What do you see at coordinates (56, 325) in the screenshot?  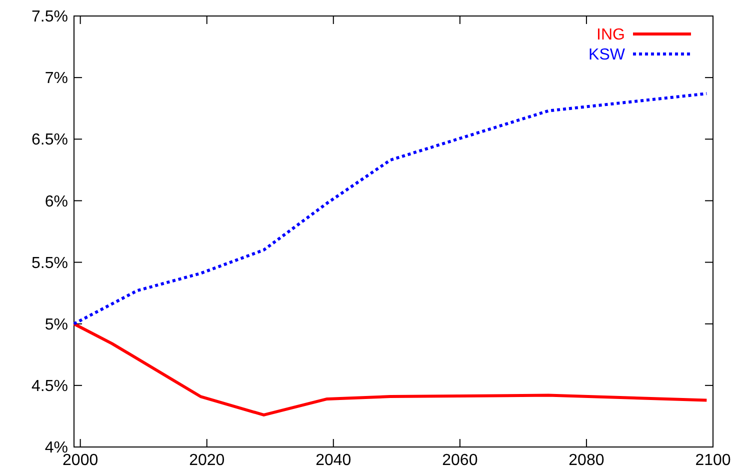 I see `y-tick-label: 5%` at bounding box center [56, 325].